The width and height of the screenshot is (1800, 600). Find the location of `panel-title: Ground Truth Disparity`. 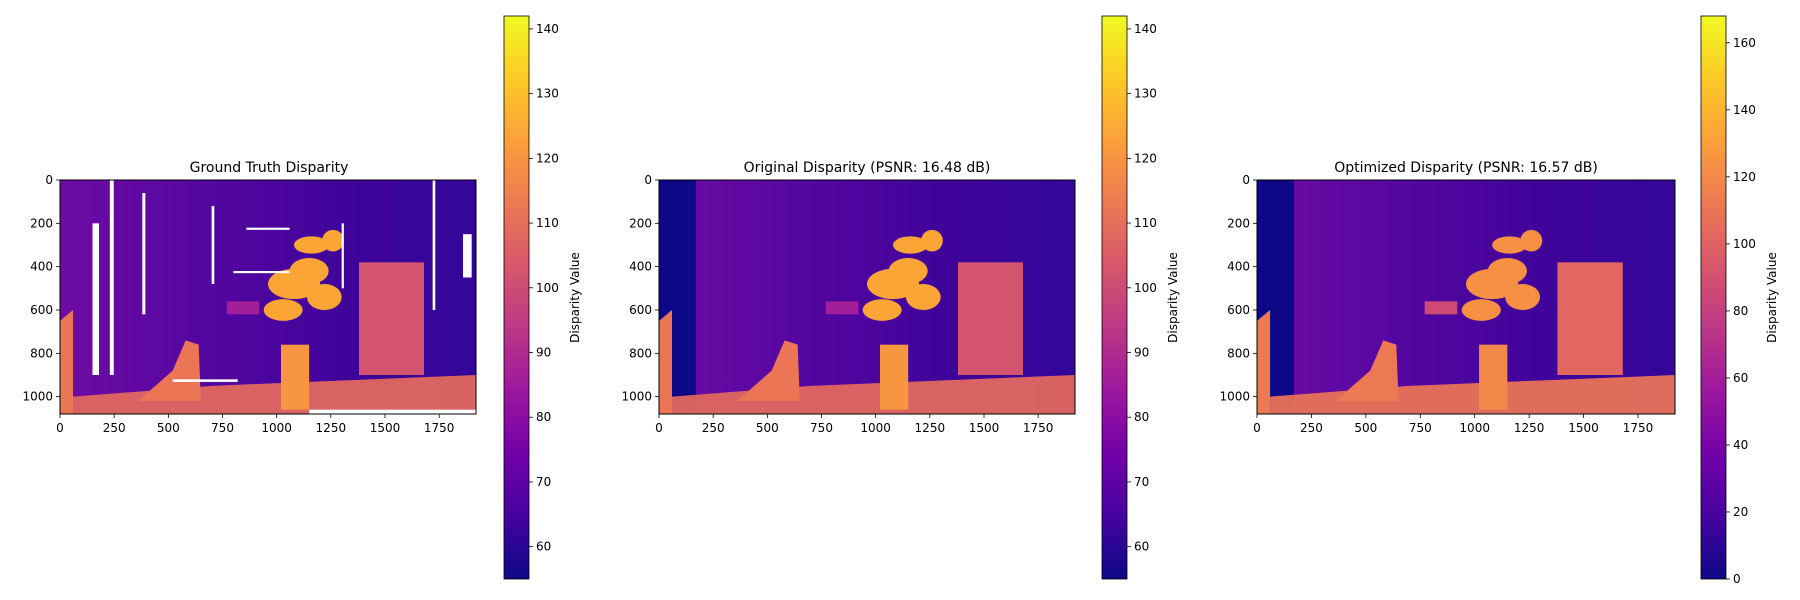

panel-title: Ground Truth Disparity is located at coordinates (269, 168).